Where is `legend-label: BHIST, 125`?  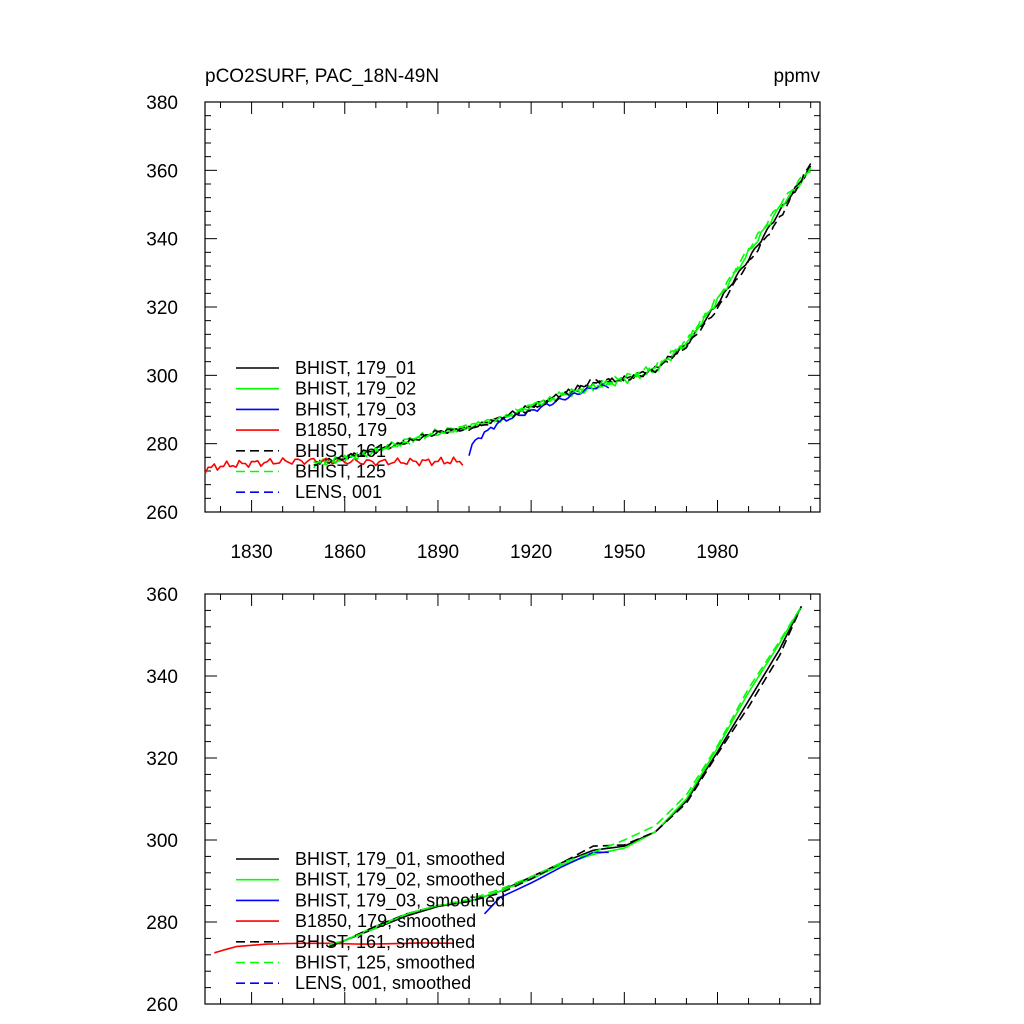 legend-label: BHIST, 125 is located at coordinates (340, 472).